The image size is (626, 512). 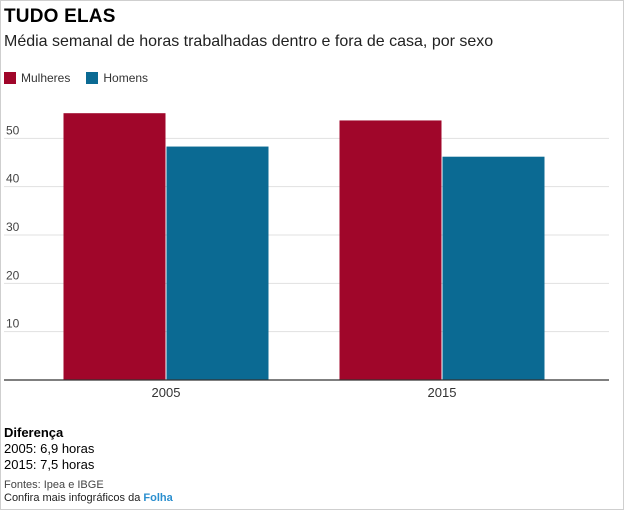 What do you see at coordinates (126, 78) in the screenshot?
I see `legend-label-homens: Homens` at bounding box center [126, 78].